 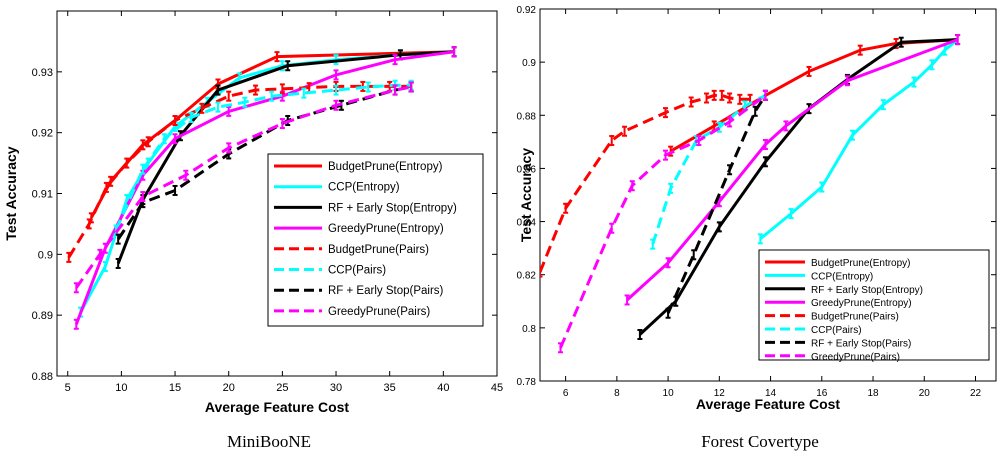 What do you see at coordinates (760, 441) in the screenshot?
I see `caption-forest-covertype: Forest Covertype` at bounding box center [760, 441].